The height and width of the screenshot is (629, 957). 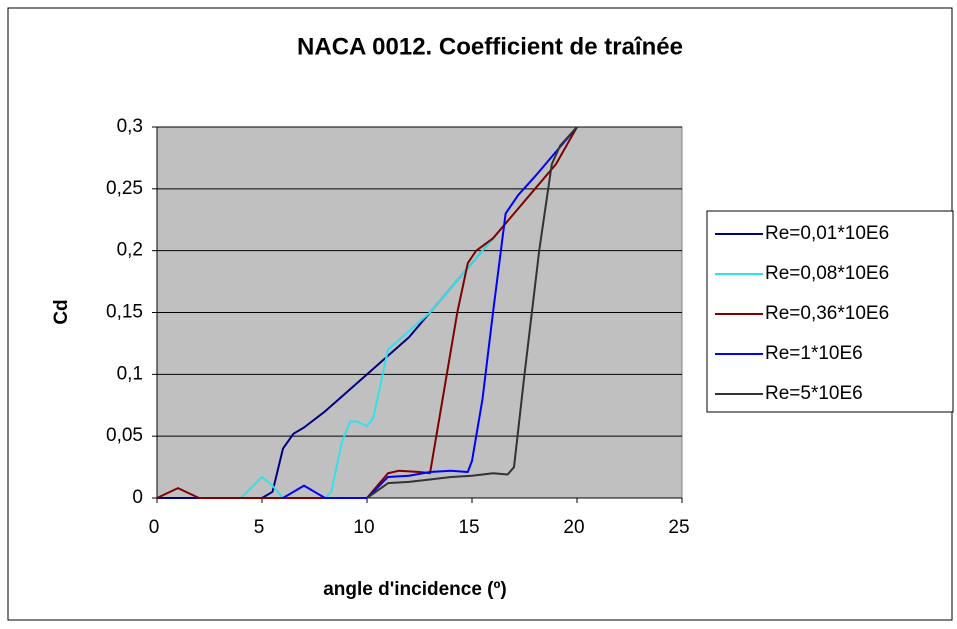 What do you see at coordinates (130, 373) in the screenshot?
I see `y-tick-label: 0,1` at bounding box center [130, 373].